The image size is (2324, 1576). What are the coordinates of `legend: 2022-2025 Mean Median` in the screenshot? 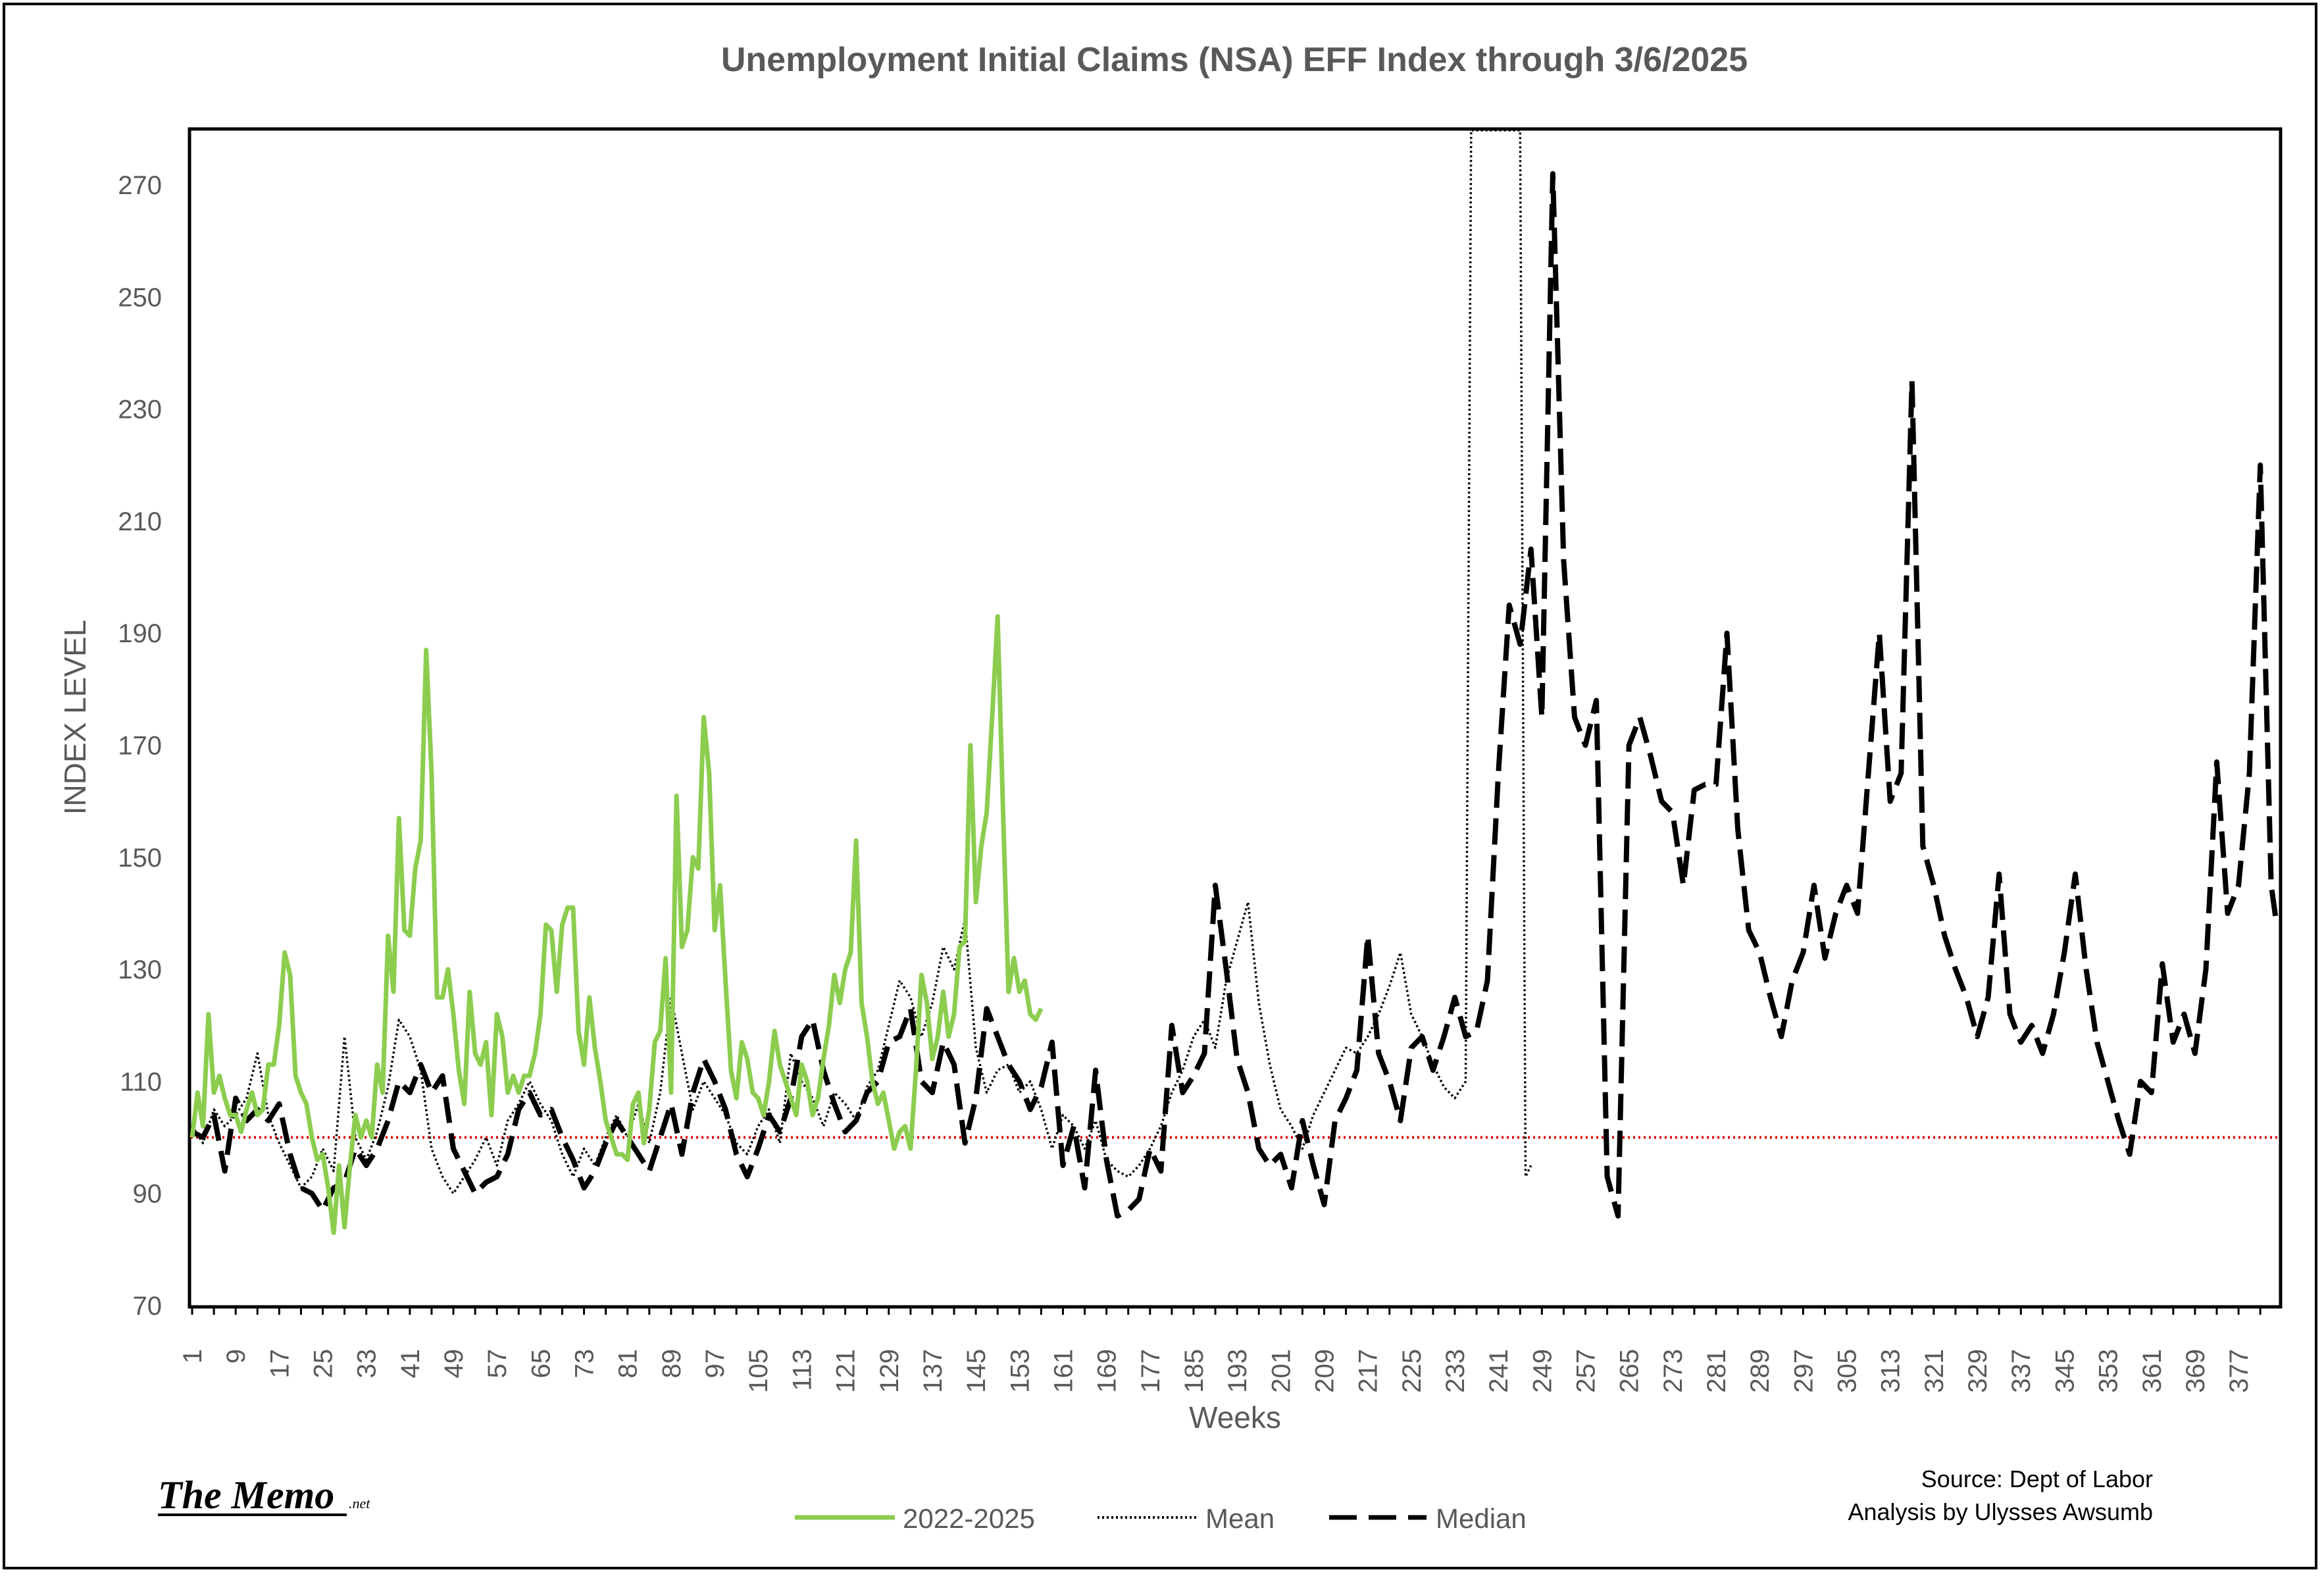 It's located at (1161, 1518).